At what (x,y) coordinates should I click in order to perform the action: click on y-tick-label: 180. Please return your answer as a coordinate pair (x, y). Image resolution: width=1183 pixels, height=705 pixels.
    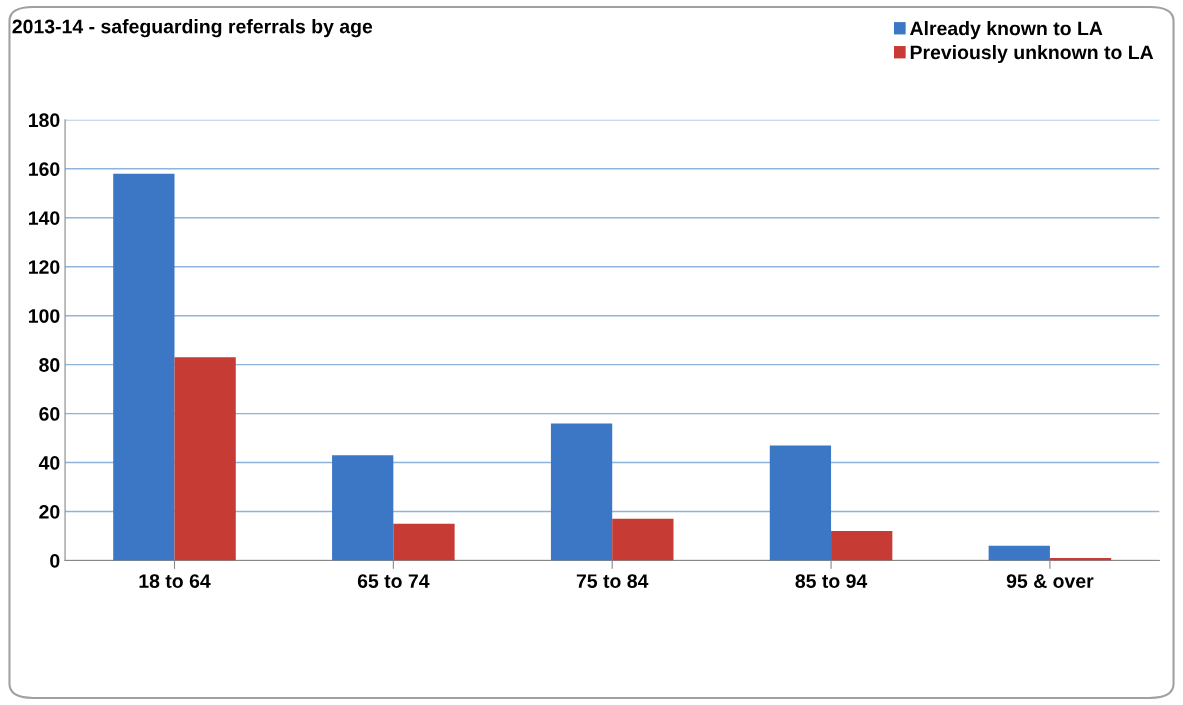
    Looking at the image, I should click on (44, 120).